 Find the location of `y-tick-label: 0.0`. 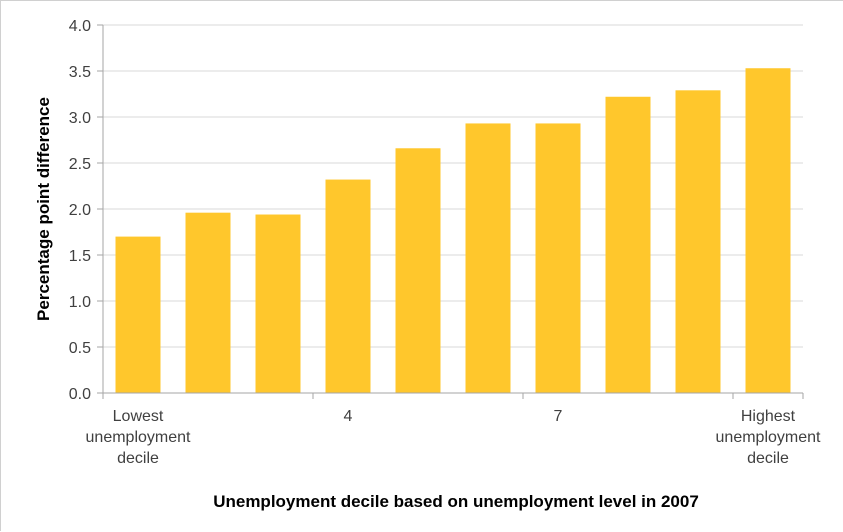

y-tick-label: 0.0 is located at coordinates (80, 394).